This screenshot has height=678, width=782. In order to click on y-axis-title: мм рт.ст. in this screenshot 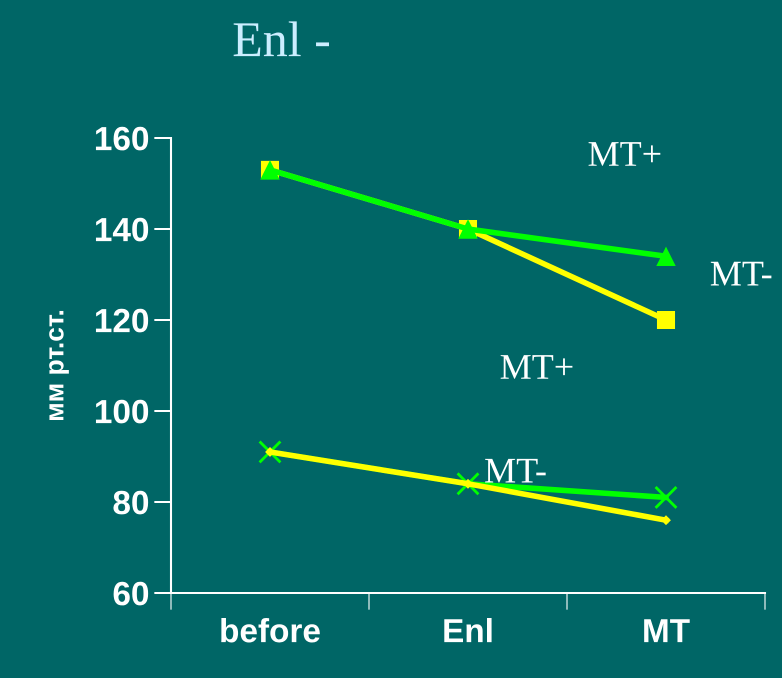, I will do `click(59, 365)`.